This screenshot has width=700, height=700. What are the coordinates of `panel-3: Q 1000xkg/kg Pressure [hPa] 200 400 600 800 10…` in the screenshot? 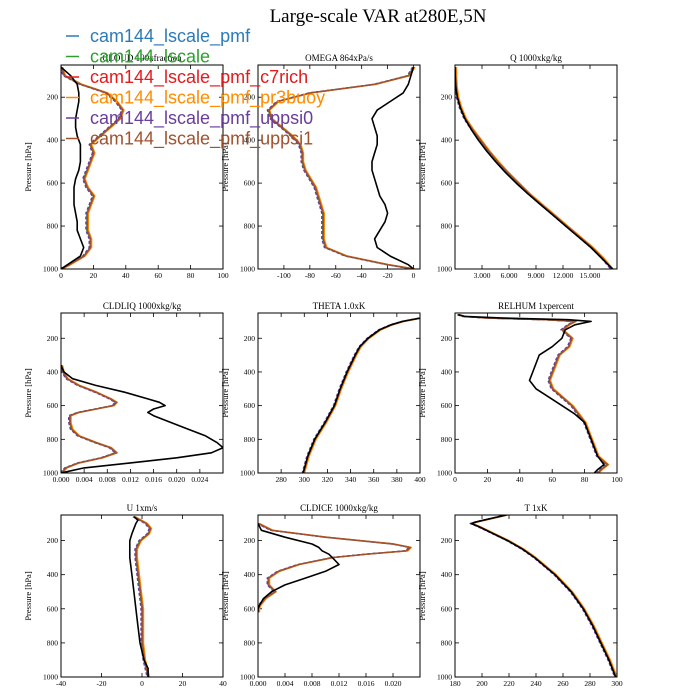 It's located at (517, 166).